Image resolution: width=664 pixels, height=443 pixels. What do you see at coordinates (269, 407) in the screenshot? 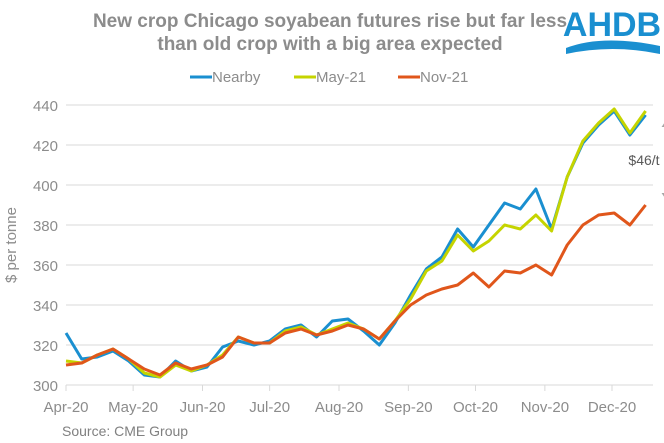
I see `x-tick-label: Jul-20` at bounding box center [269, 407].